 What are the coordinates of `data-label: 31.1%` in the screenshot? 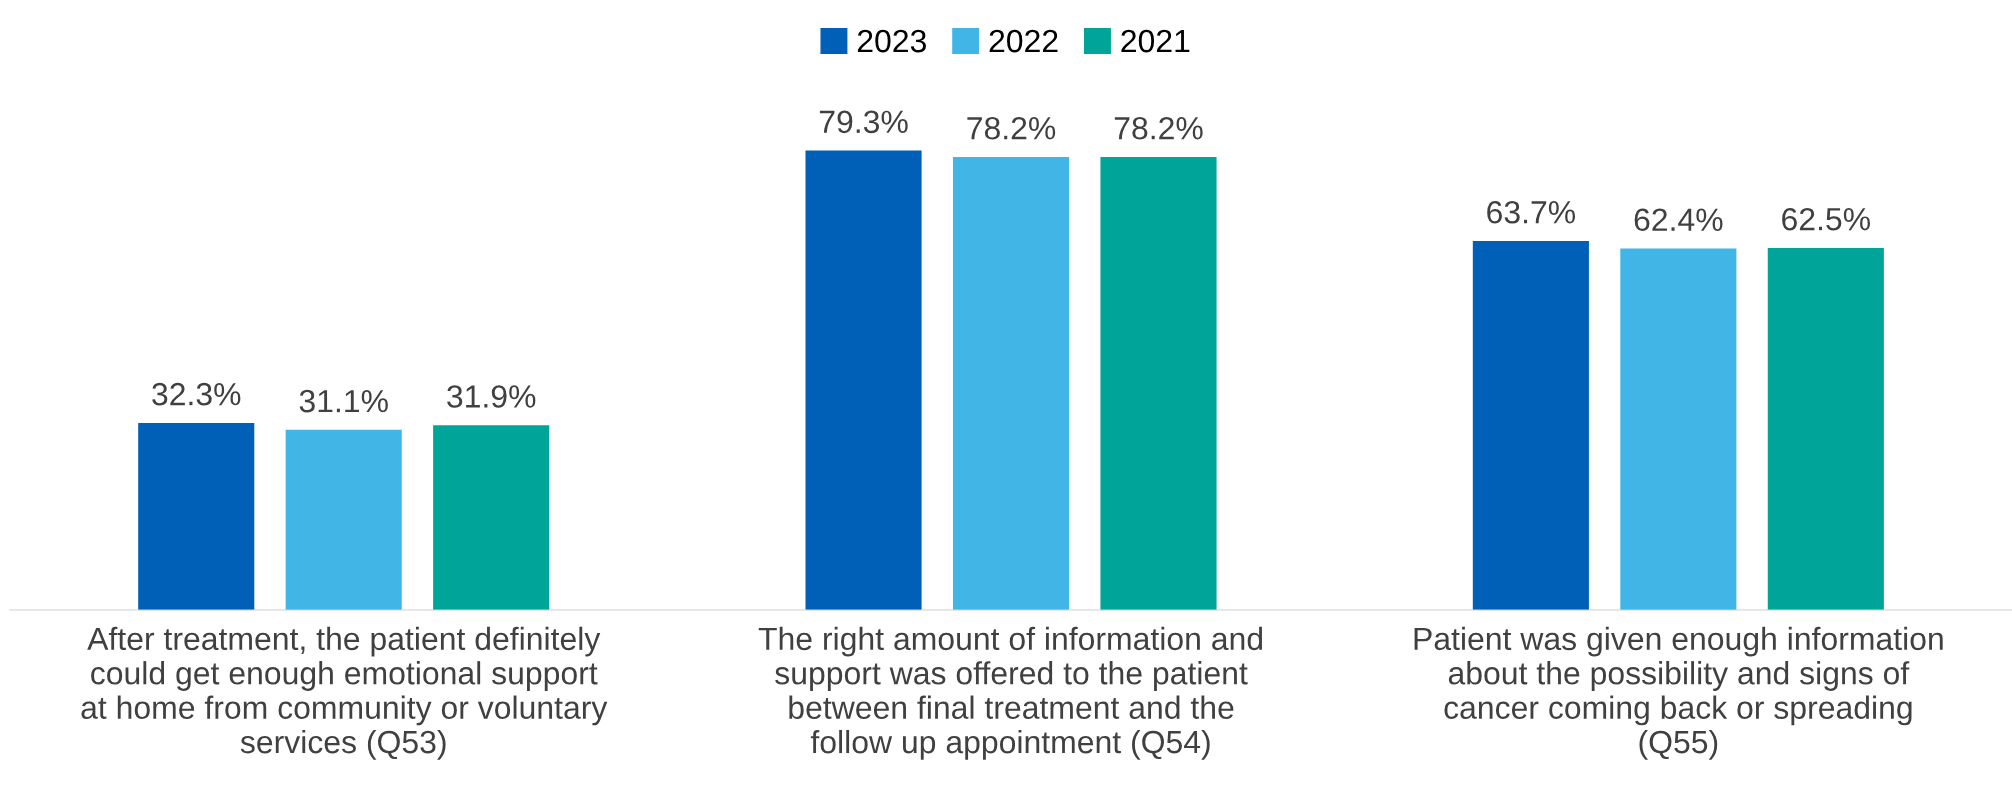 It's located at (343, 401).